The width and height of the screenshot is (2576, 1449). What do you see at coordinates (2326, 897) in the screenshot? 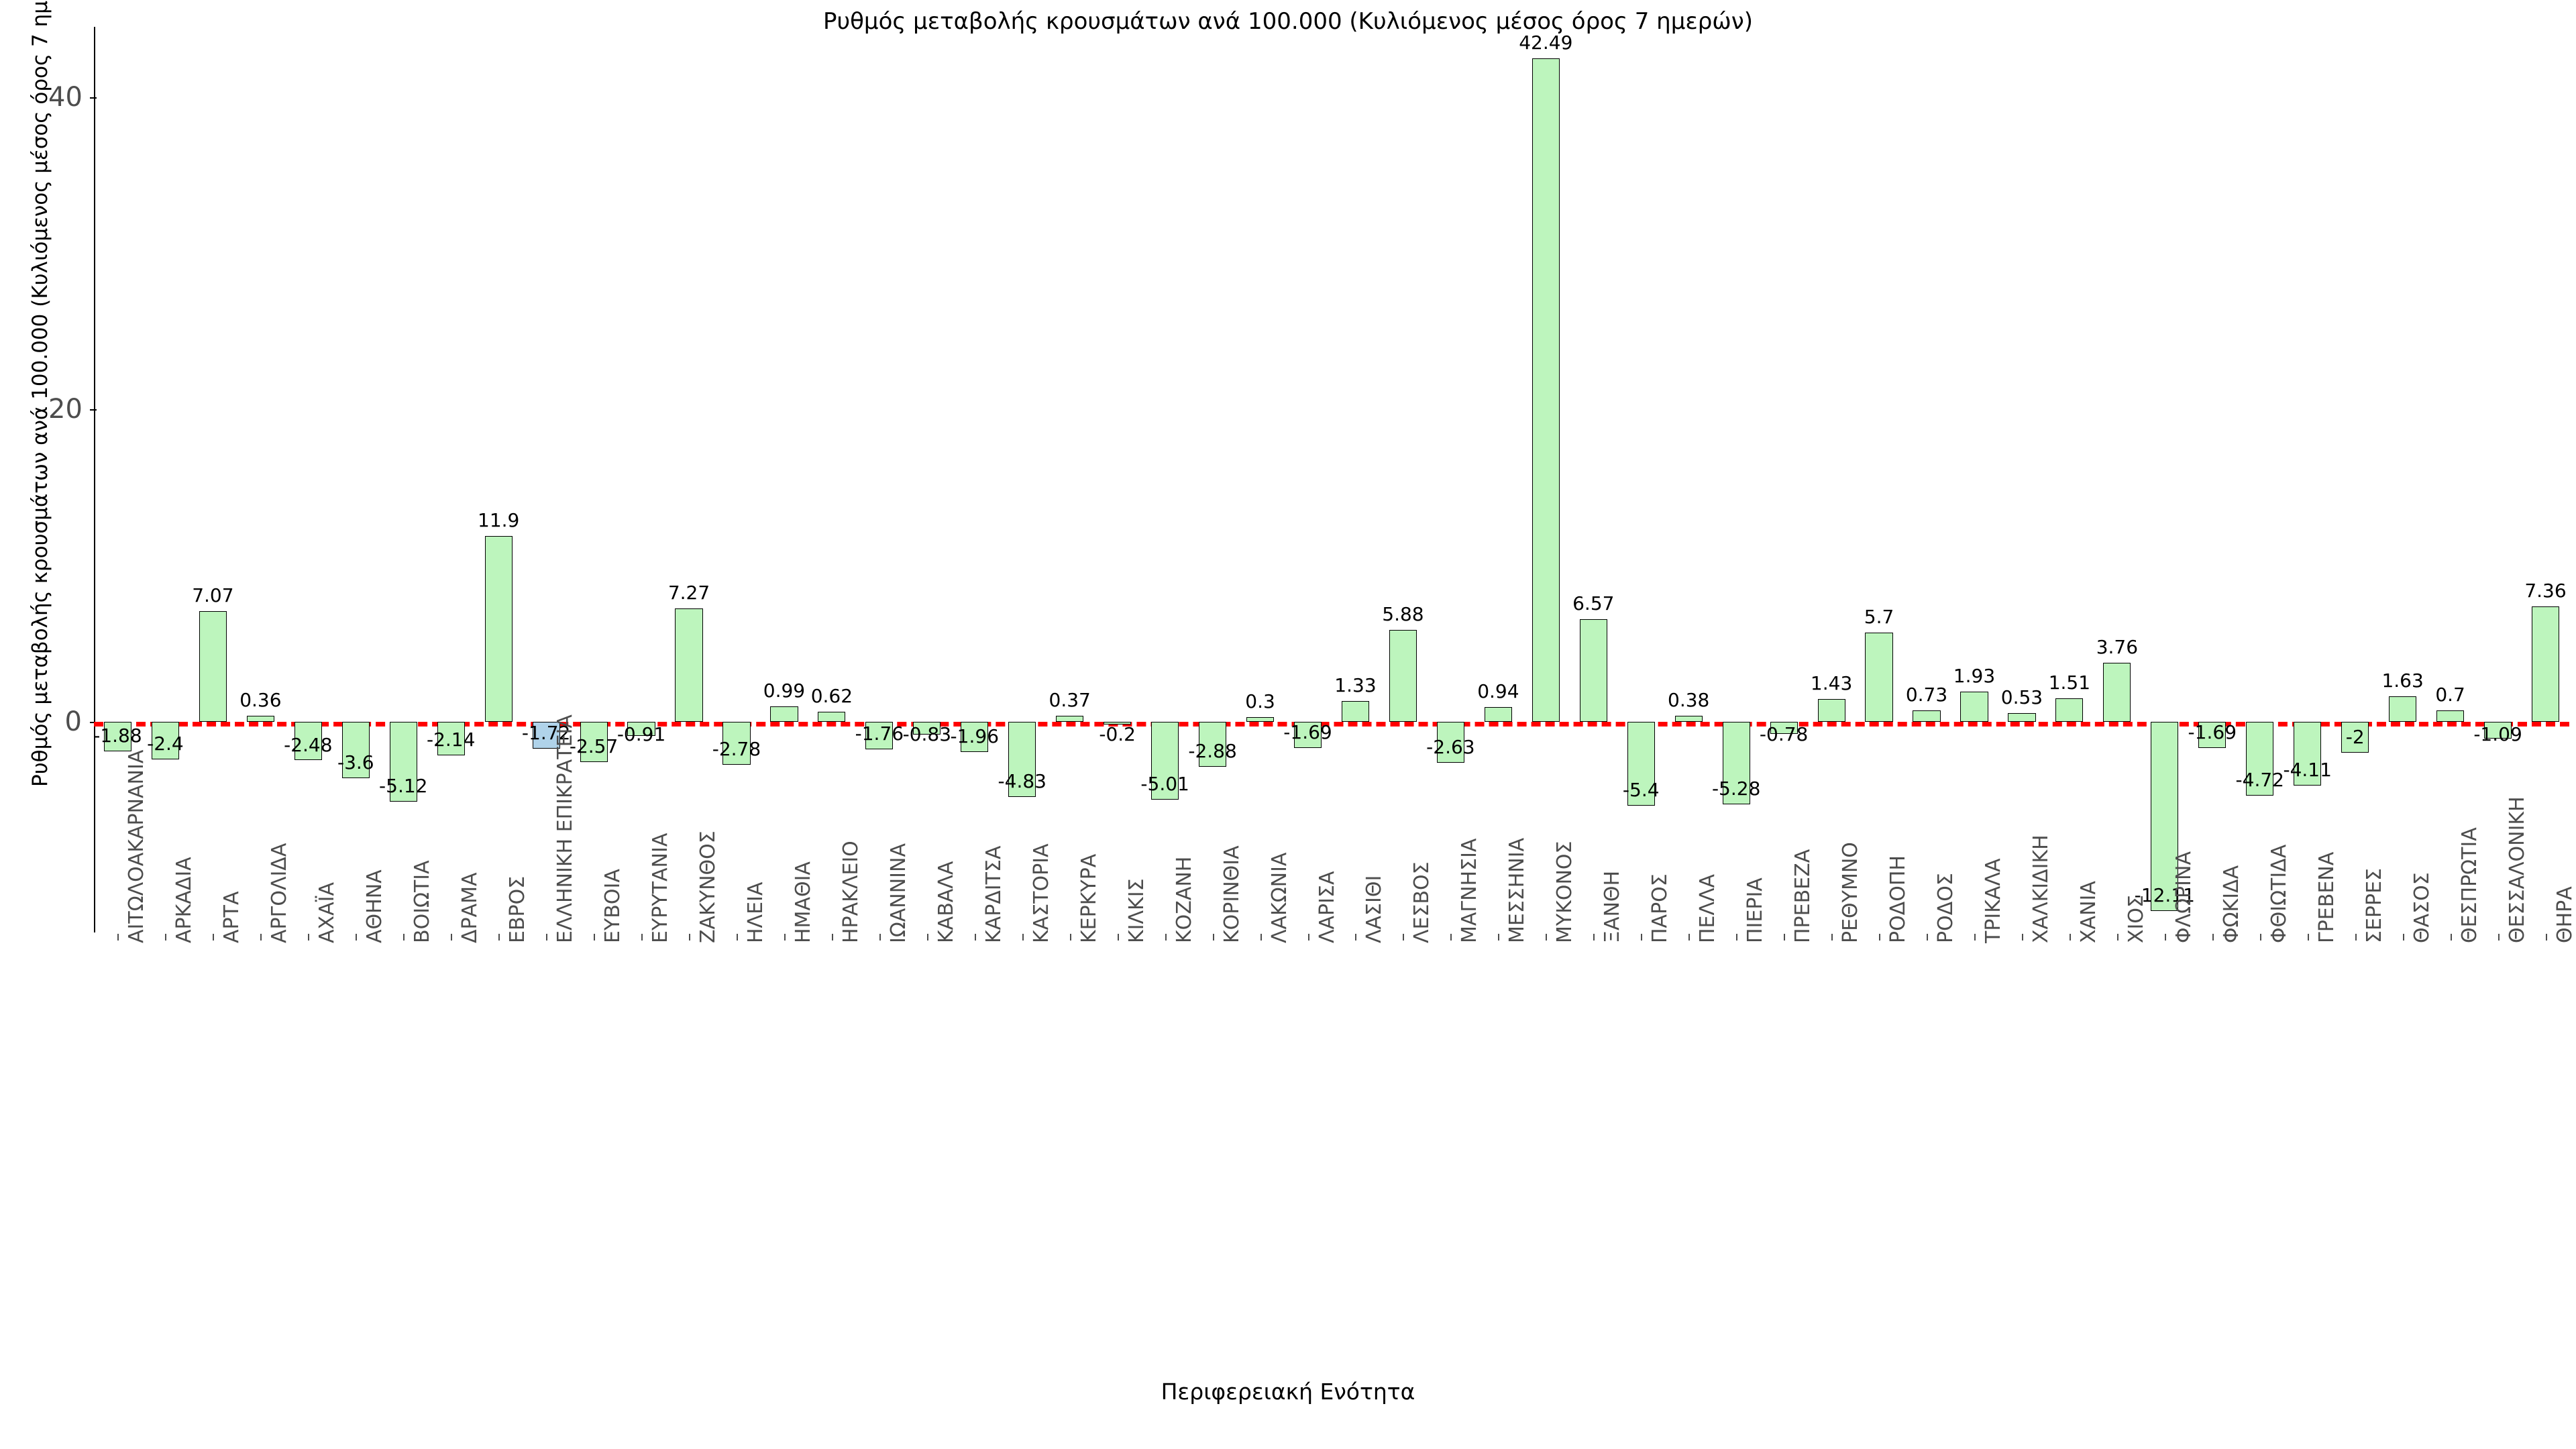
I see `x-axis-label: ΓΡΕΒΕΝΑ` at bounding box center [2326, 897].